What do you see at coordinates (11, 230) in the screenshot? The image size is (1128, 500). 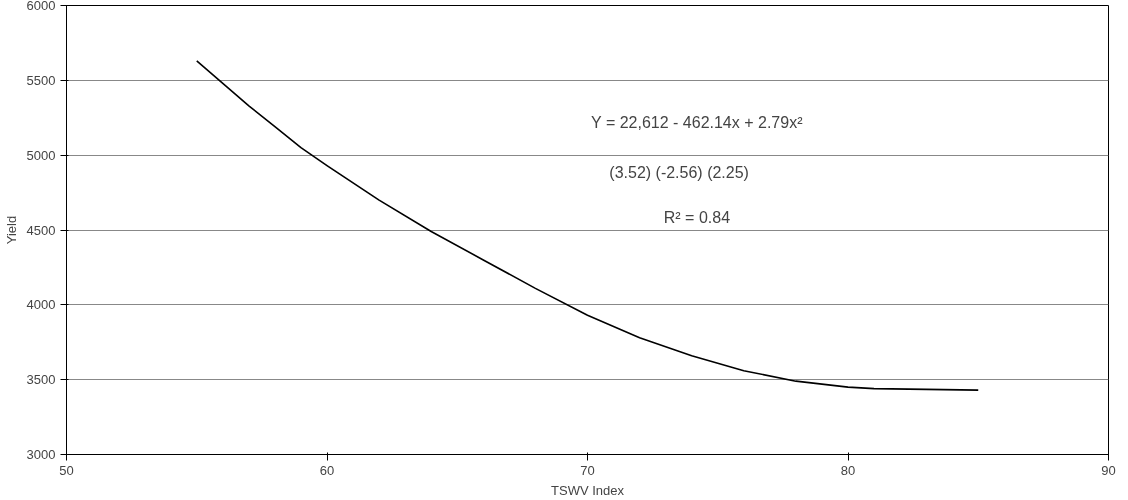 I see `y-axis-title: Yield` at bounding box center [11, 230].